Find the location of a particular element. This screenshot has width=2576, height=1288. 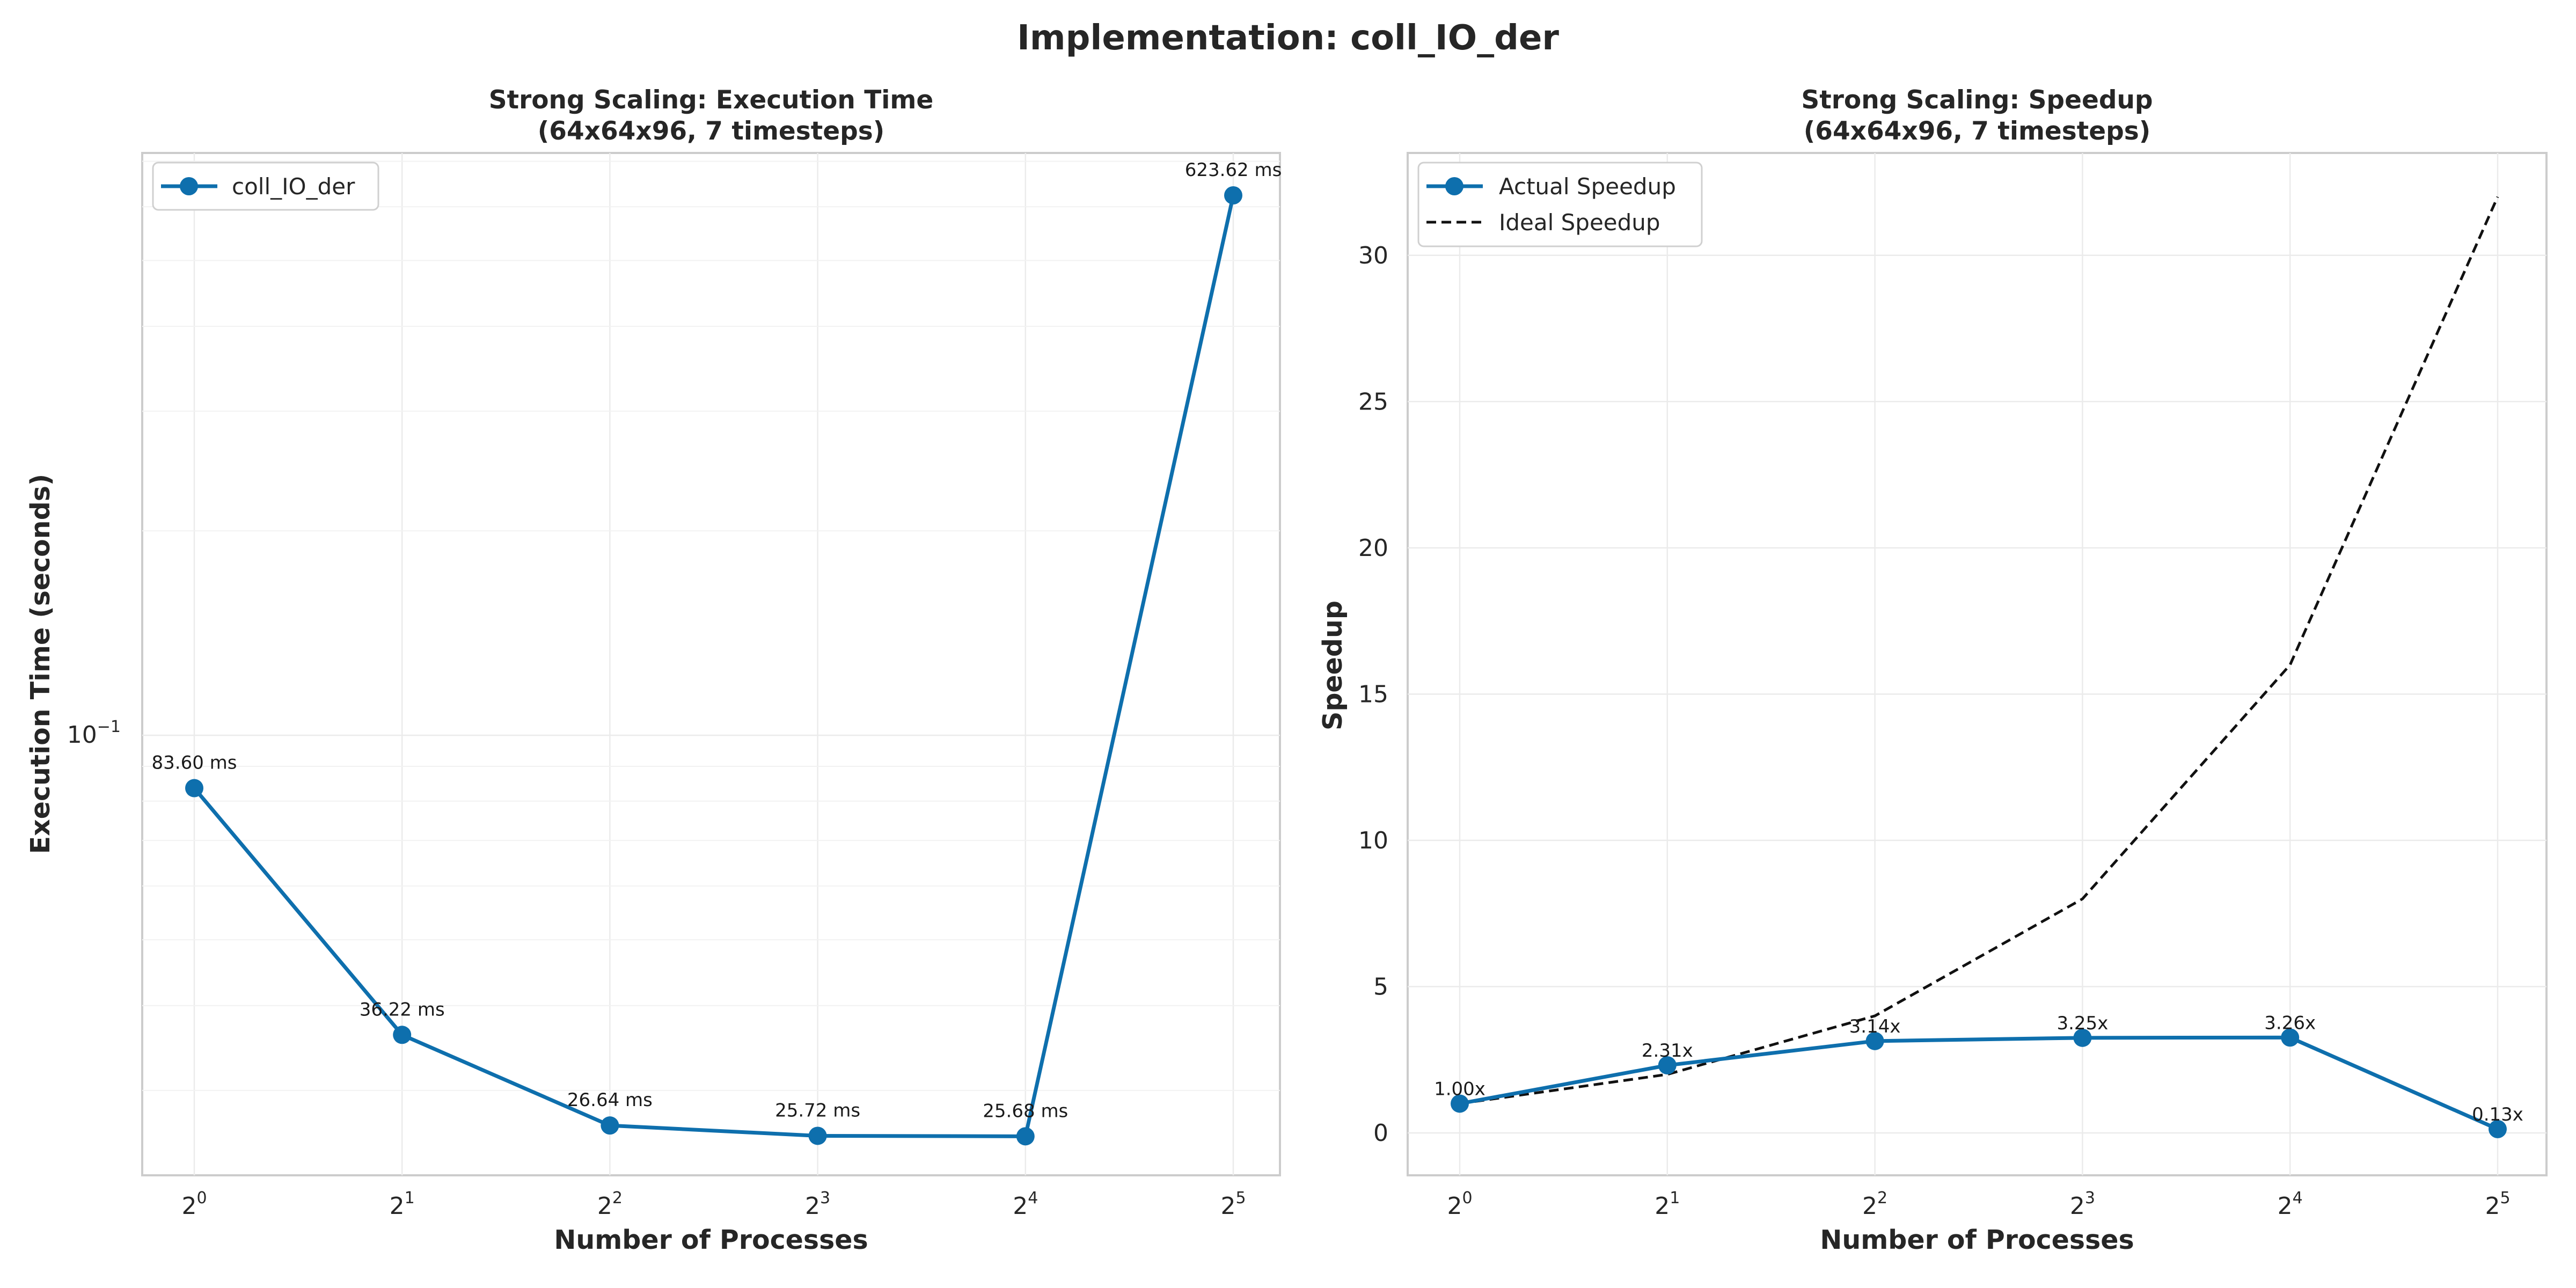

y-tick-label: 5 is located at coordinates (1380, 986).